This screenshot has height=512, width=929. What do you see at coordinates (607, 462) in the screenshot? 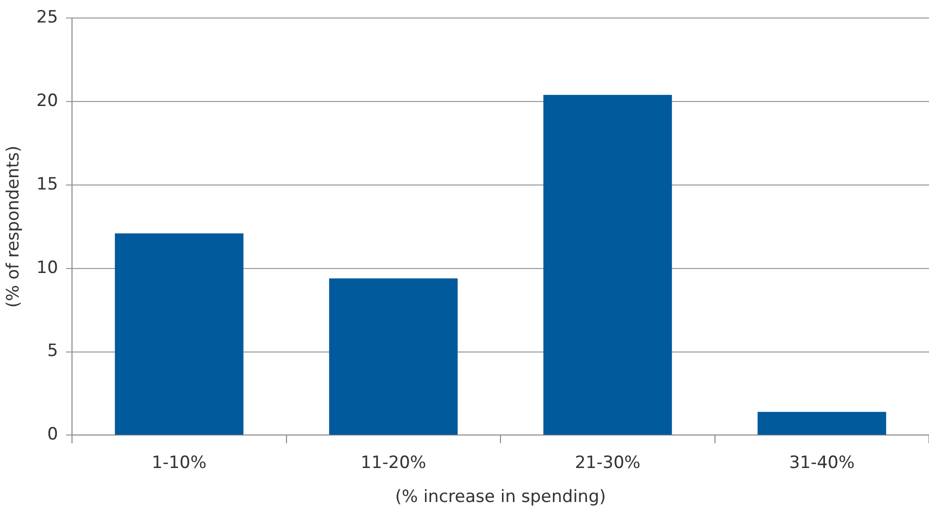
I see `x-tick-label: 21-30%` at bounding box center [607, 462].